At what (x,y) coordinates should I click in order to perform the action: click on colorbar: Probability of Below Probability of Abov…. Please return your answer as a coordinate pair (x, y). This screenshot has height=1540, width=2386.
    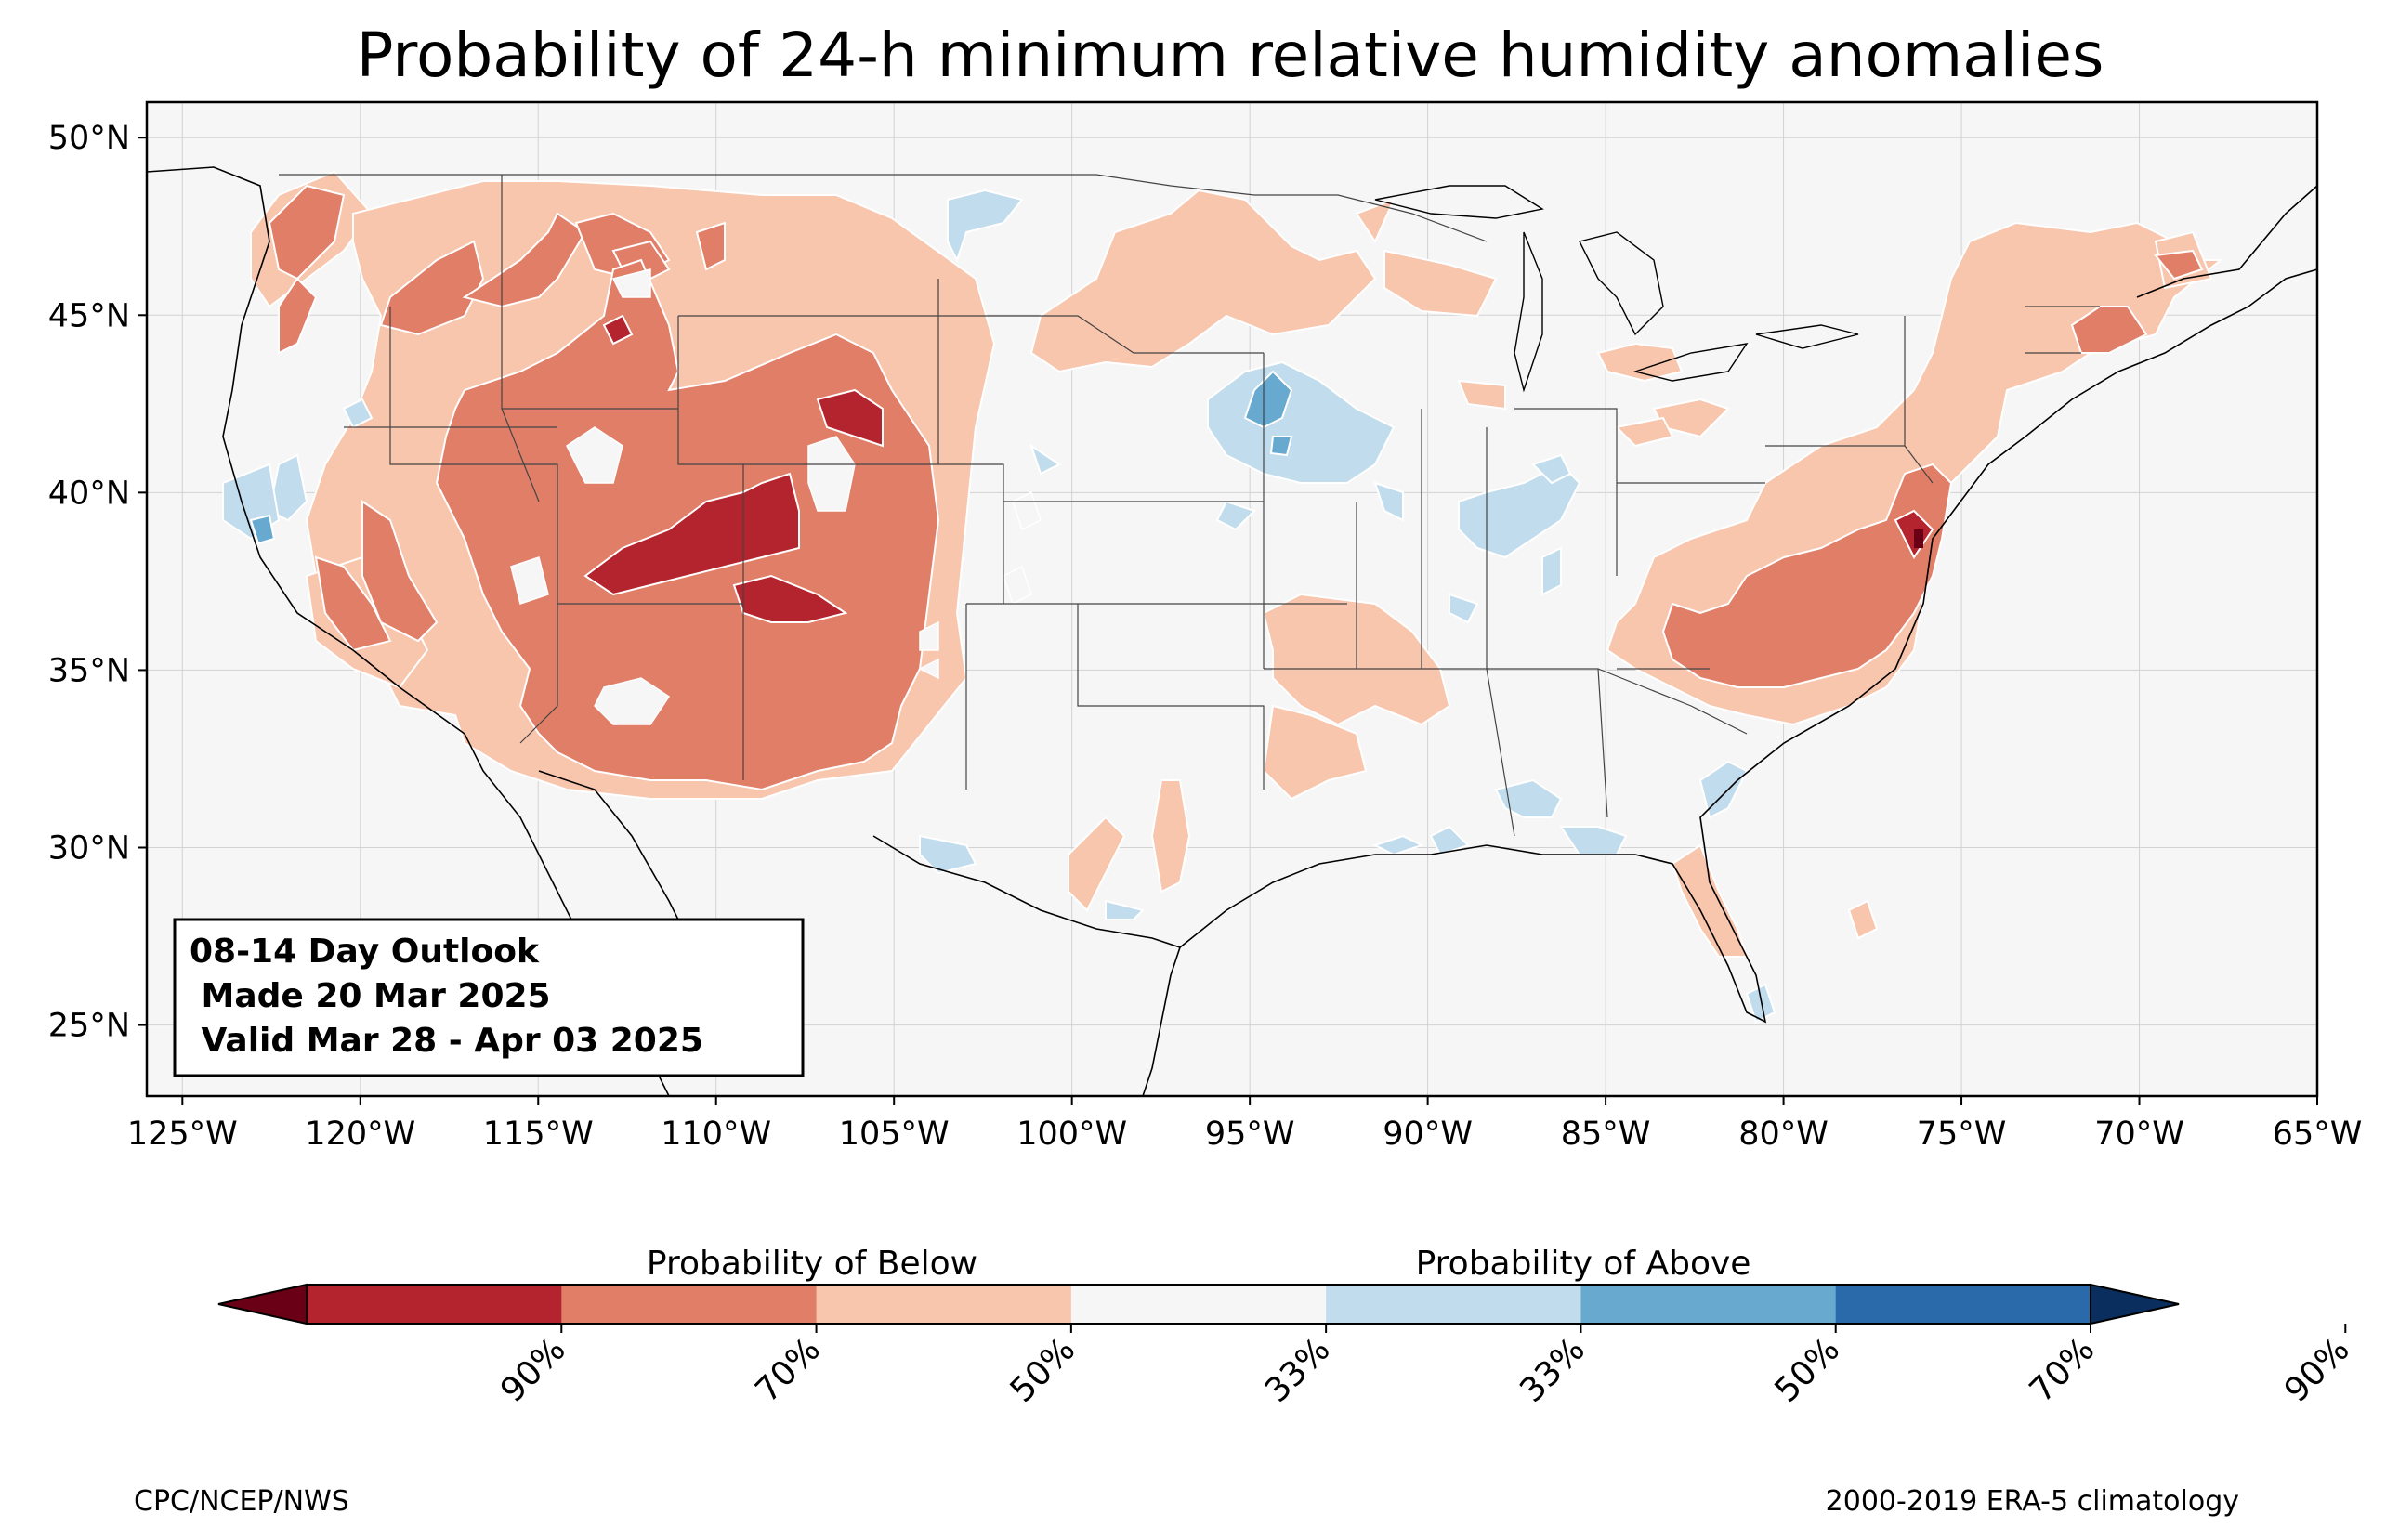
    Looking at the image, I should click on (1287, 1327).